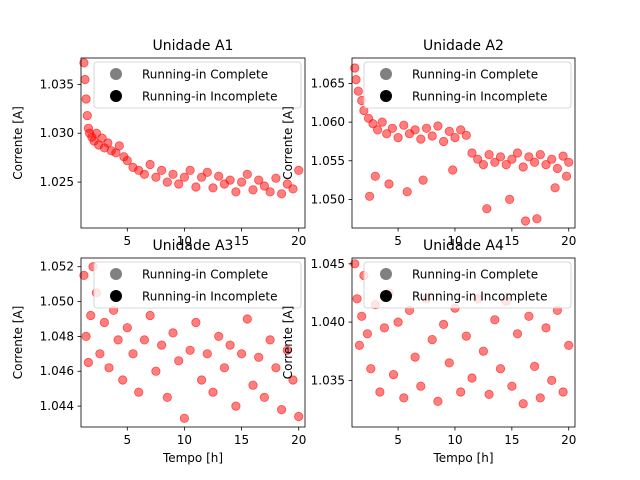  What do you see at coordinates (398, 440) in the screenshot?
I see `x-tick-label: 5` at bounding box center [398, 440].